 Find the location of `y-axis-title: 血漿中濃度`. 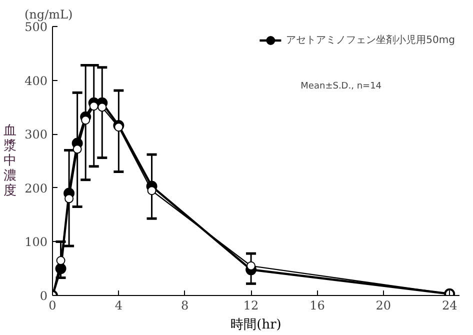

y-axis-title: 血漿中濃度 is located at coordinates (10, 161).